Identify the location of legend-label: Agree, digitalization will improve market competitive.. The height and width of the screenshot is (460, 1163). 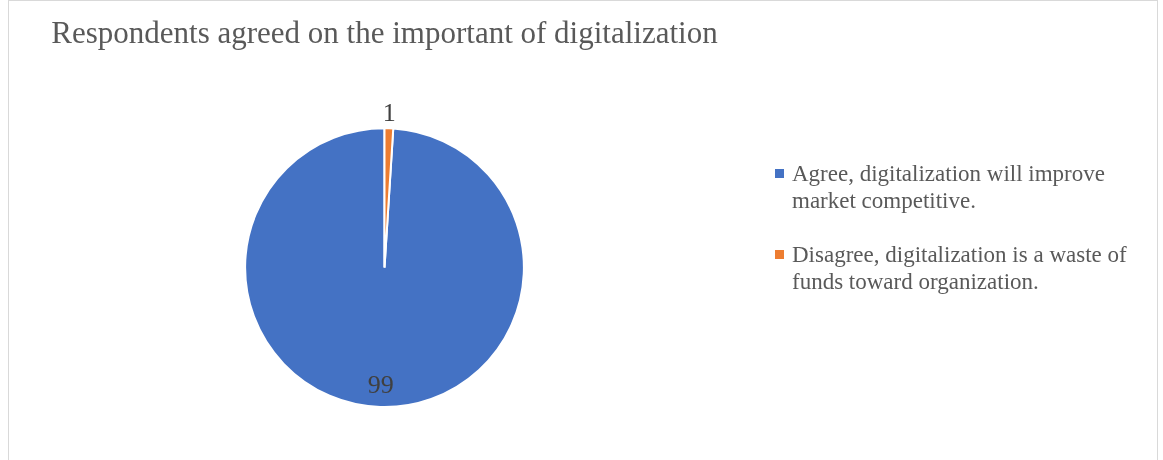
(949, 187).